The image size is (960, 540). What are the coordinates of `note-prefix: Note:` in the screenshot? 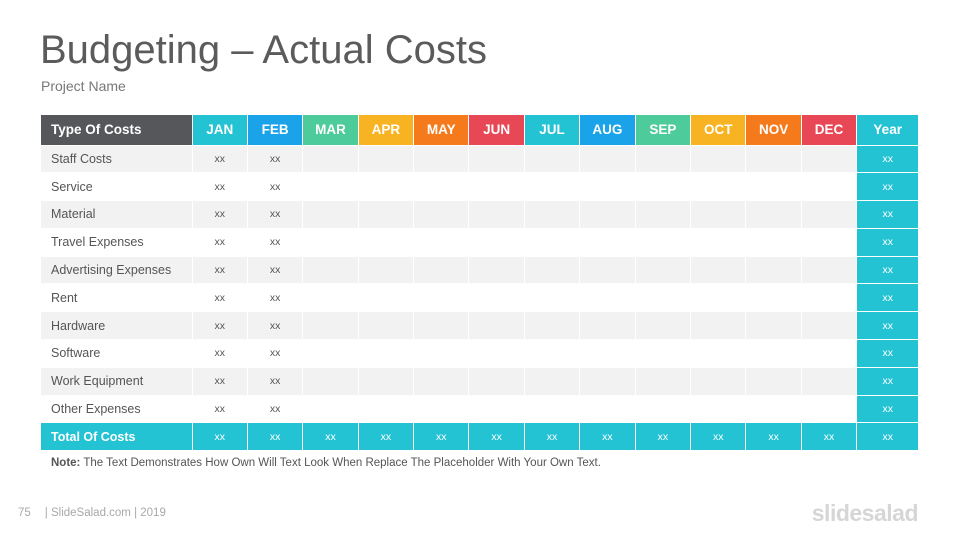 It's located at (66, 463).